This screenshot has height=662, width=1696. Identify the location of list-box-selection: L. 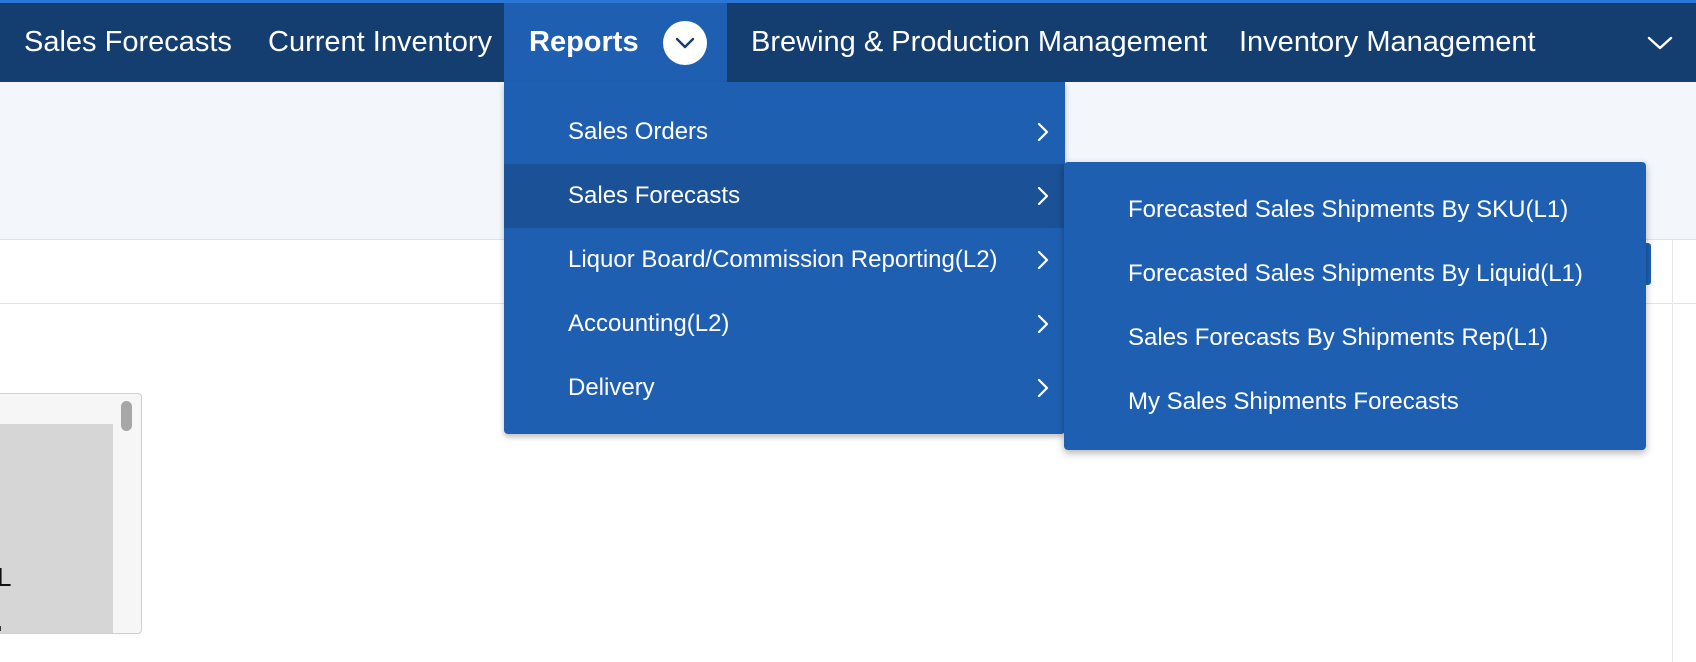
(56, 528).